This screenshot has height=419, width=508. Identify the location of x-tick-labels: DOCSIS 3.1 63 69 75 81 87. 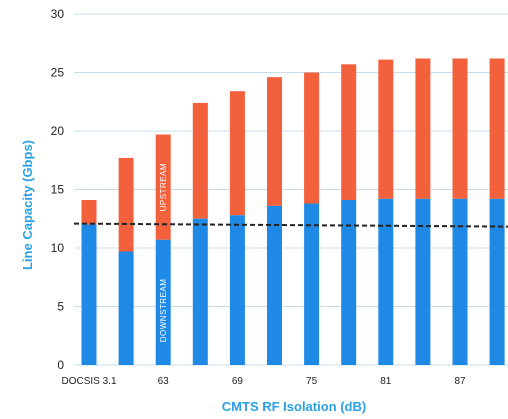
(263, 381).